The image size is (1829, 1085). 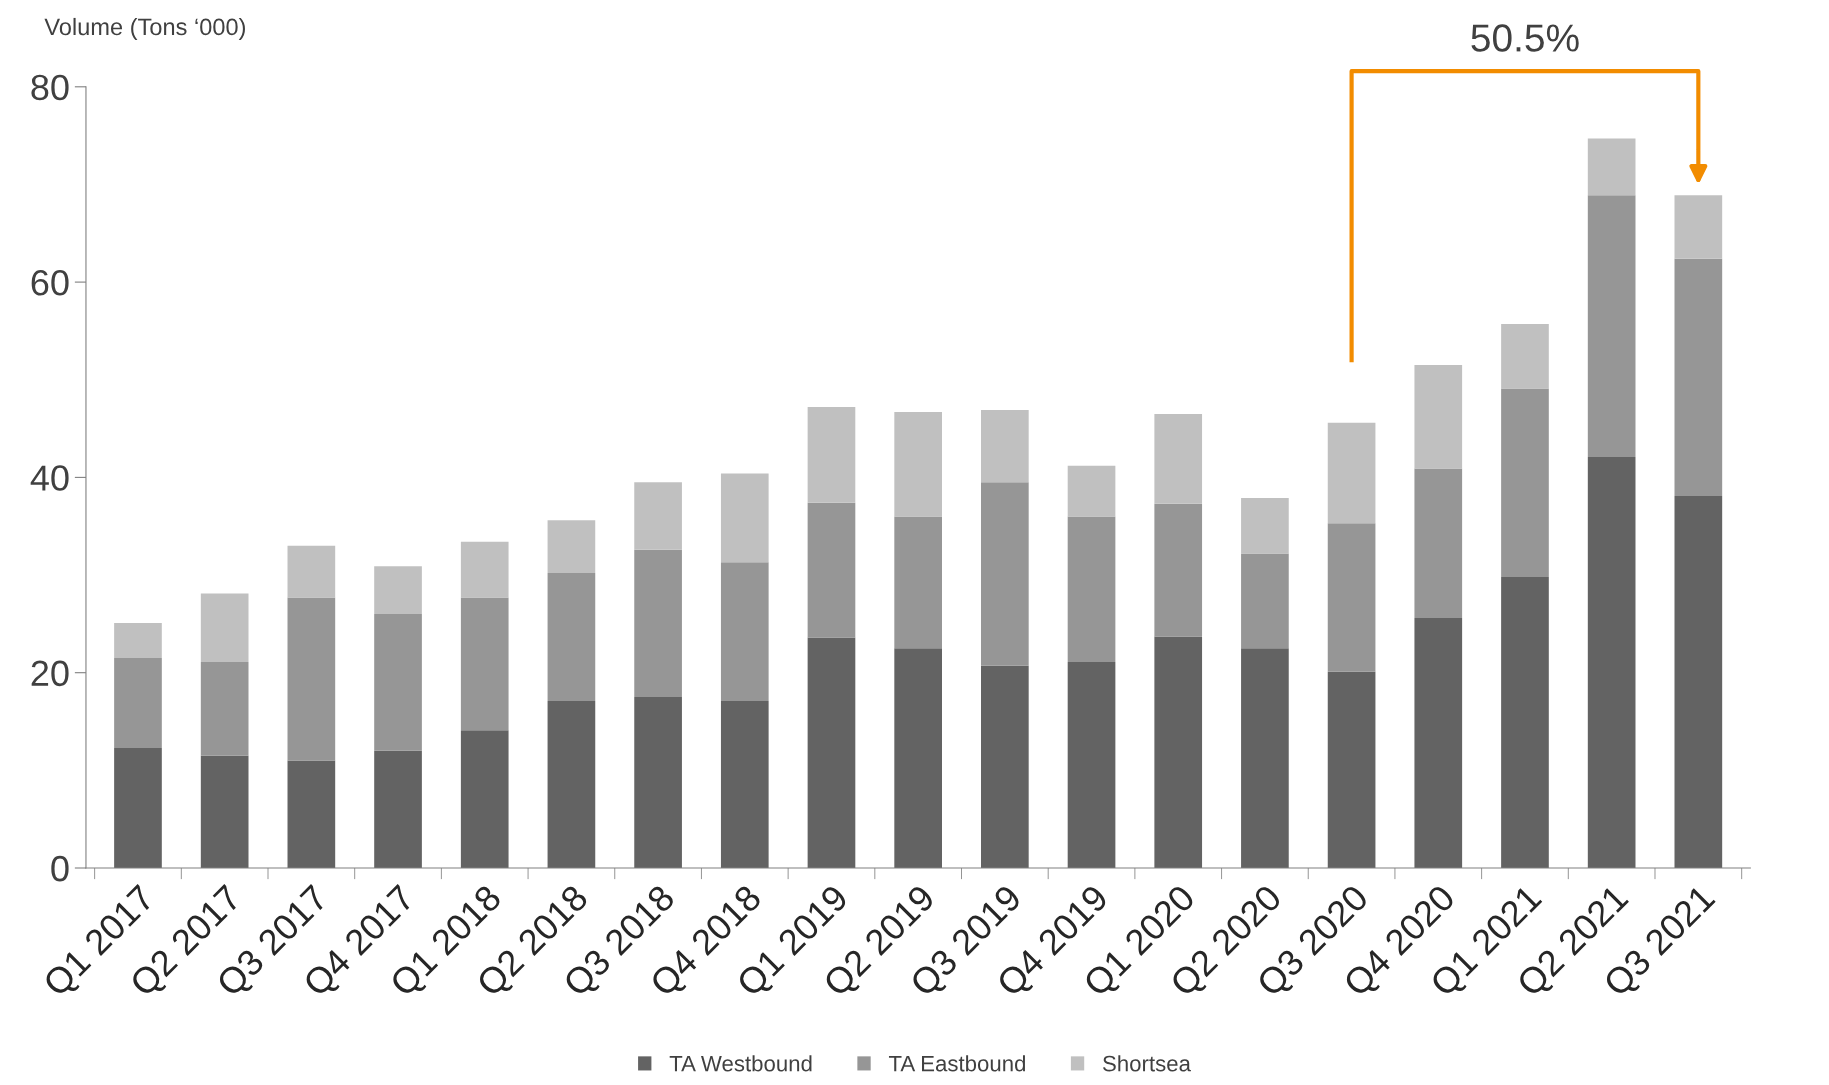 I want to click on y-axis-title: Volume (Tons ‘000), so click(x=144, y=28).